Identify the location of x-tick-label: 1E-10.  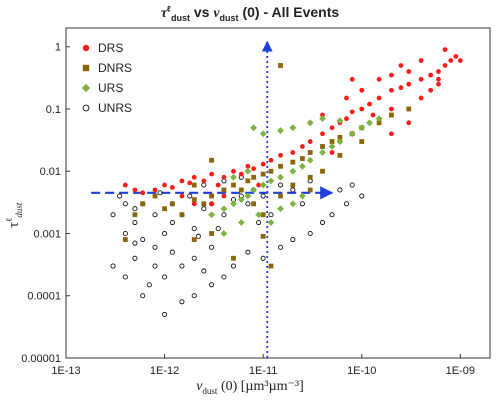
(361, 371).